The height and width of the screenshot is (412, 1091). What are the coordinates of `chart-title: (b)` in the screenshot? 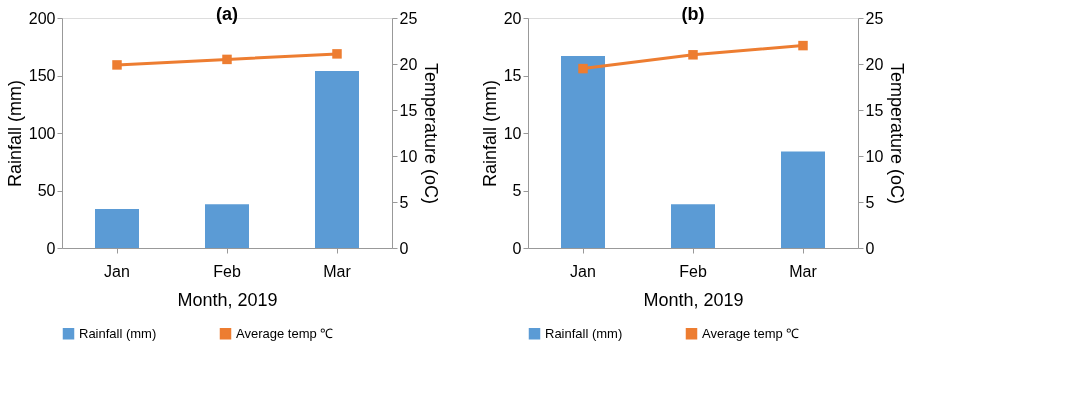 It's located at (693, 14).